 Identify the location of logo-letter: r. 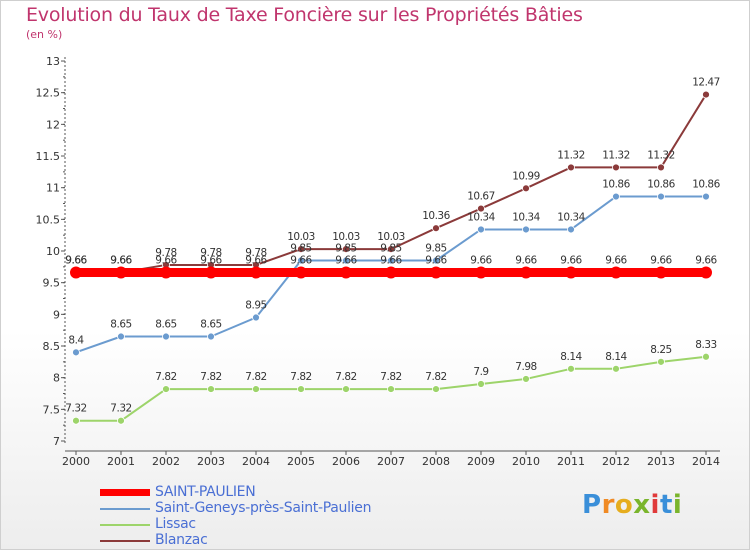
(608, 505).